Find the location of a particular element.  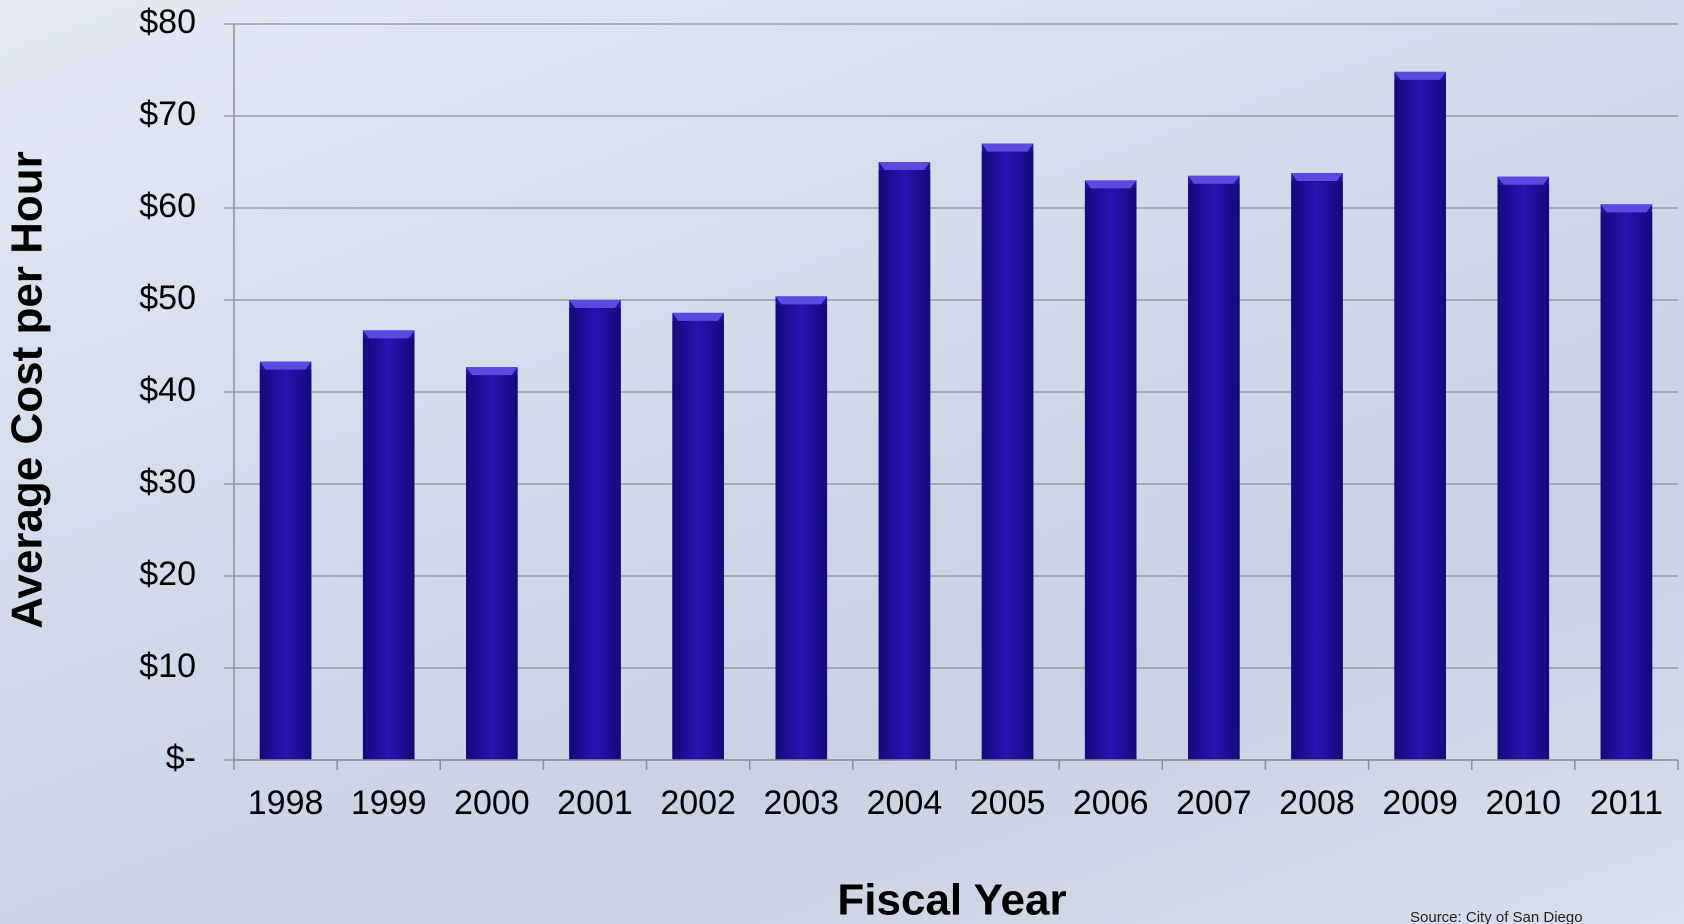

y-axis-title: Average Cost per Hour is located at coordinates (27, 390).